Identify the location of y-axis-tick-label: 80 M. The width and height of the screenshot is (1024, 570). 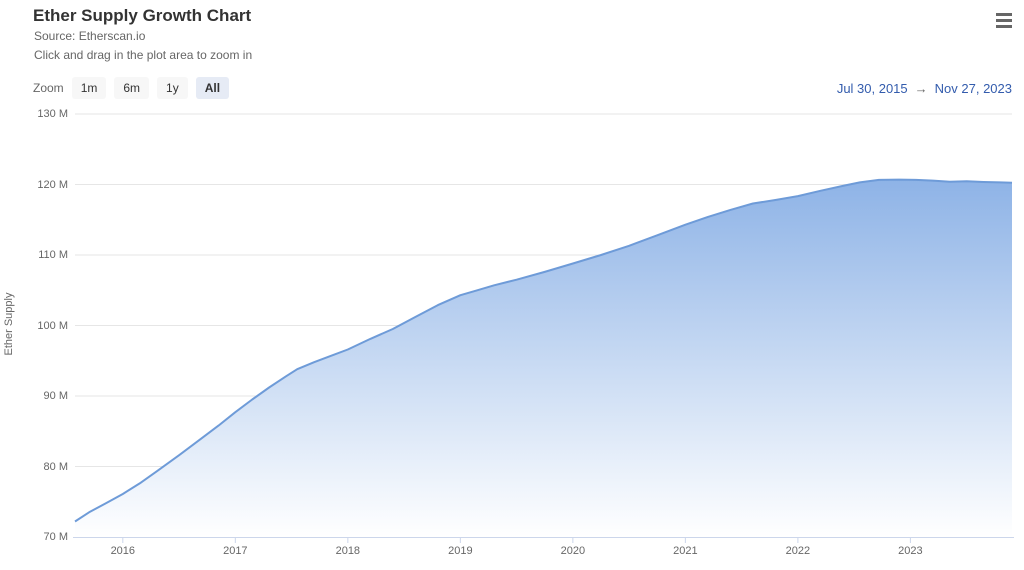
(55, 466).